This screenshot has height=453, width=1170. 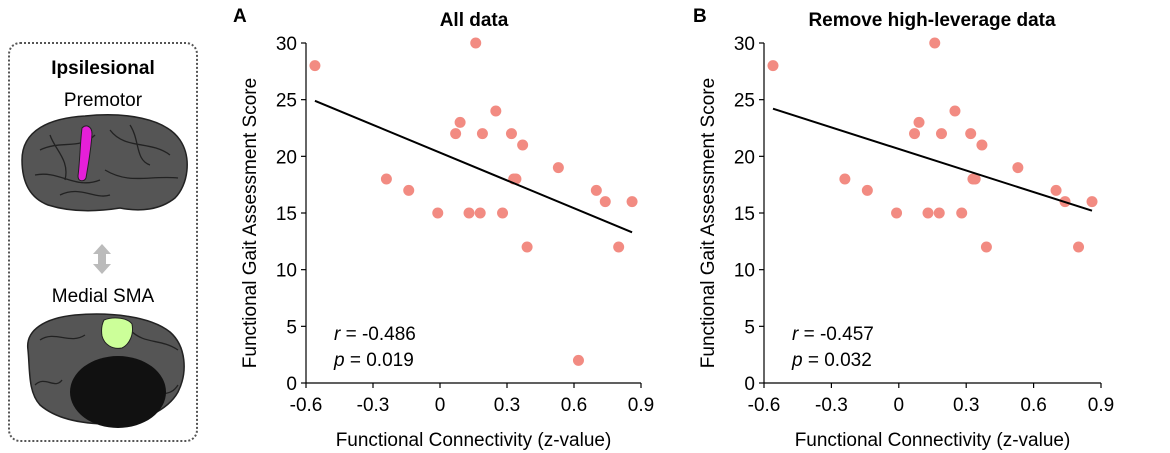 I want to click on inset-panel, so click(x=103, y=242).